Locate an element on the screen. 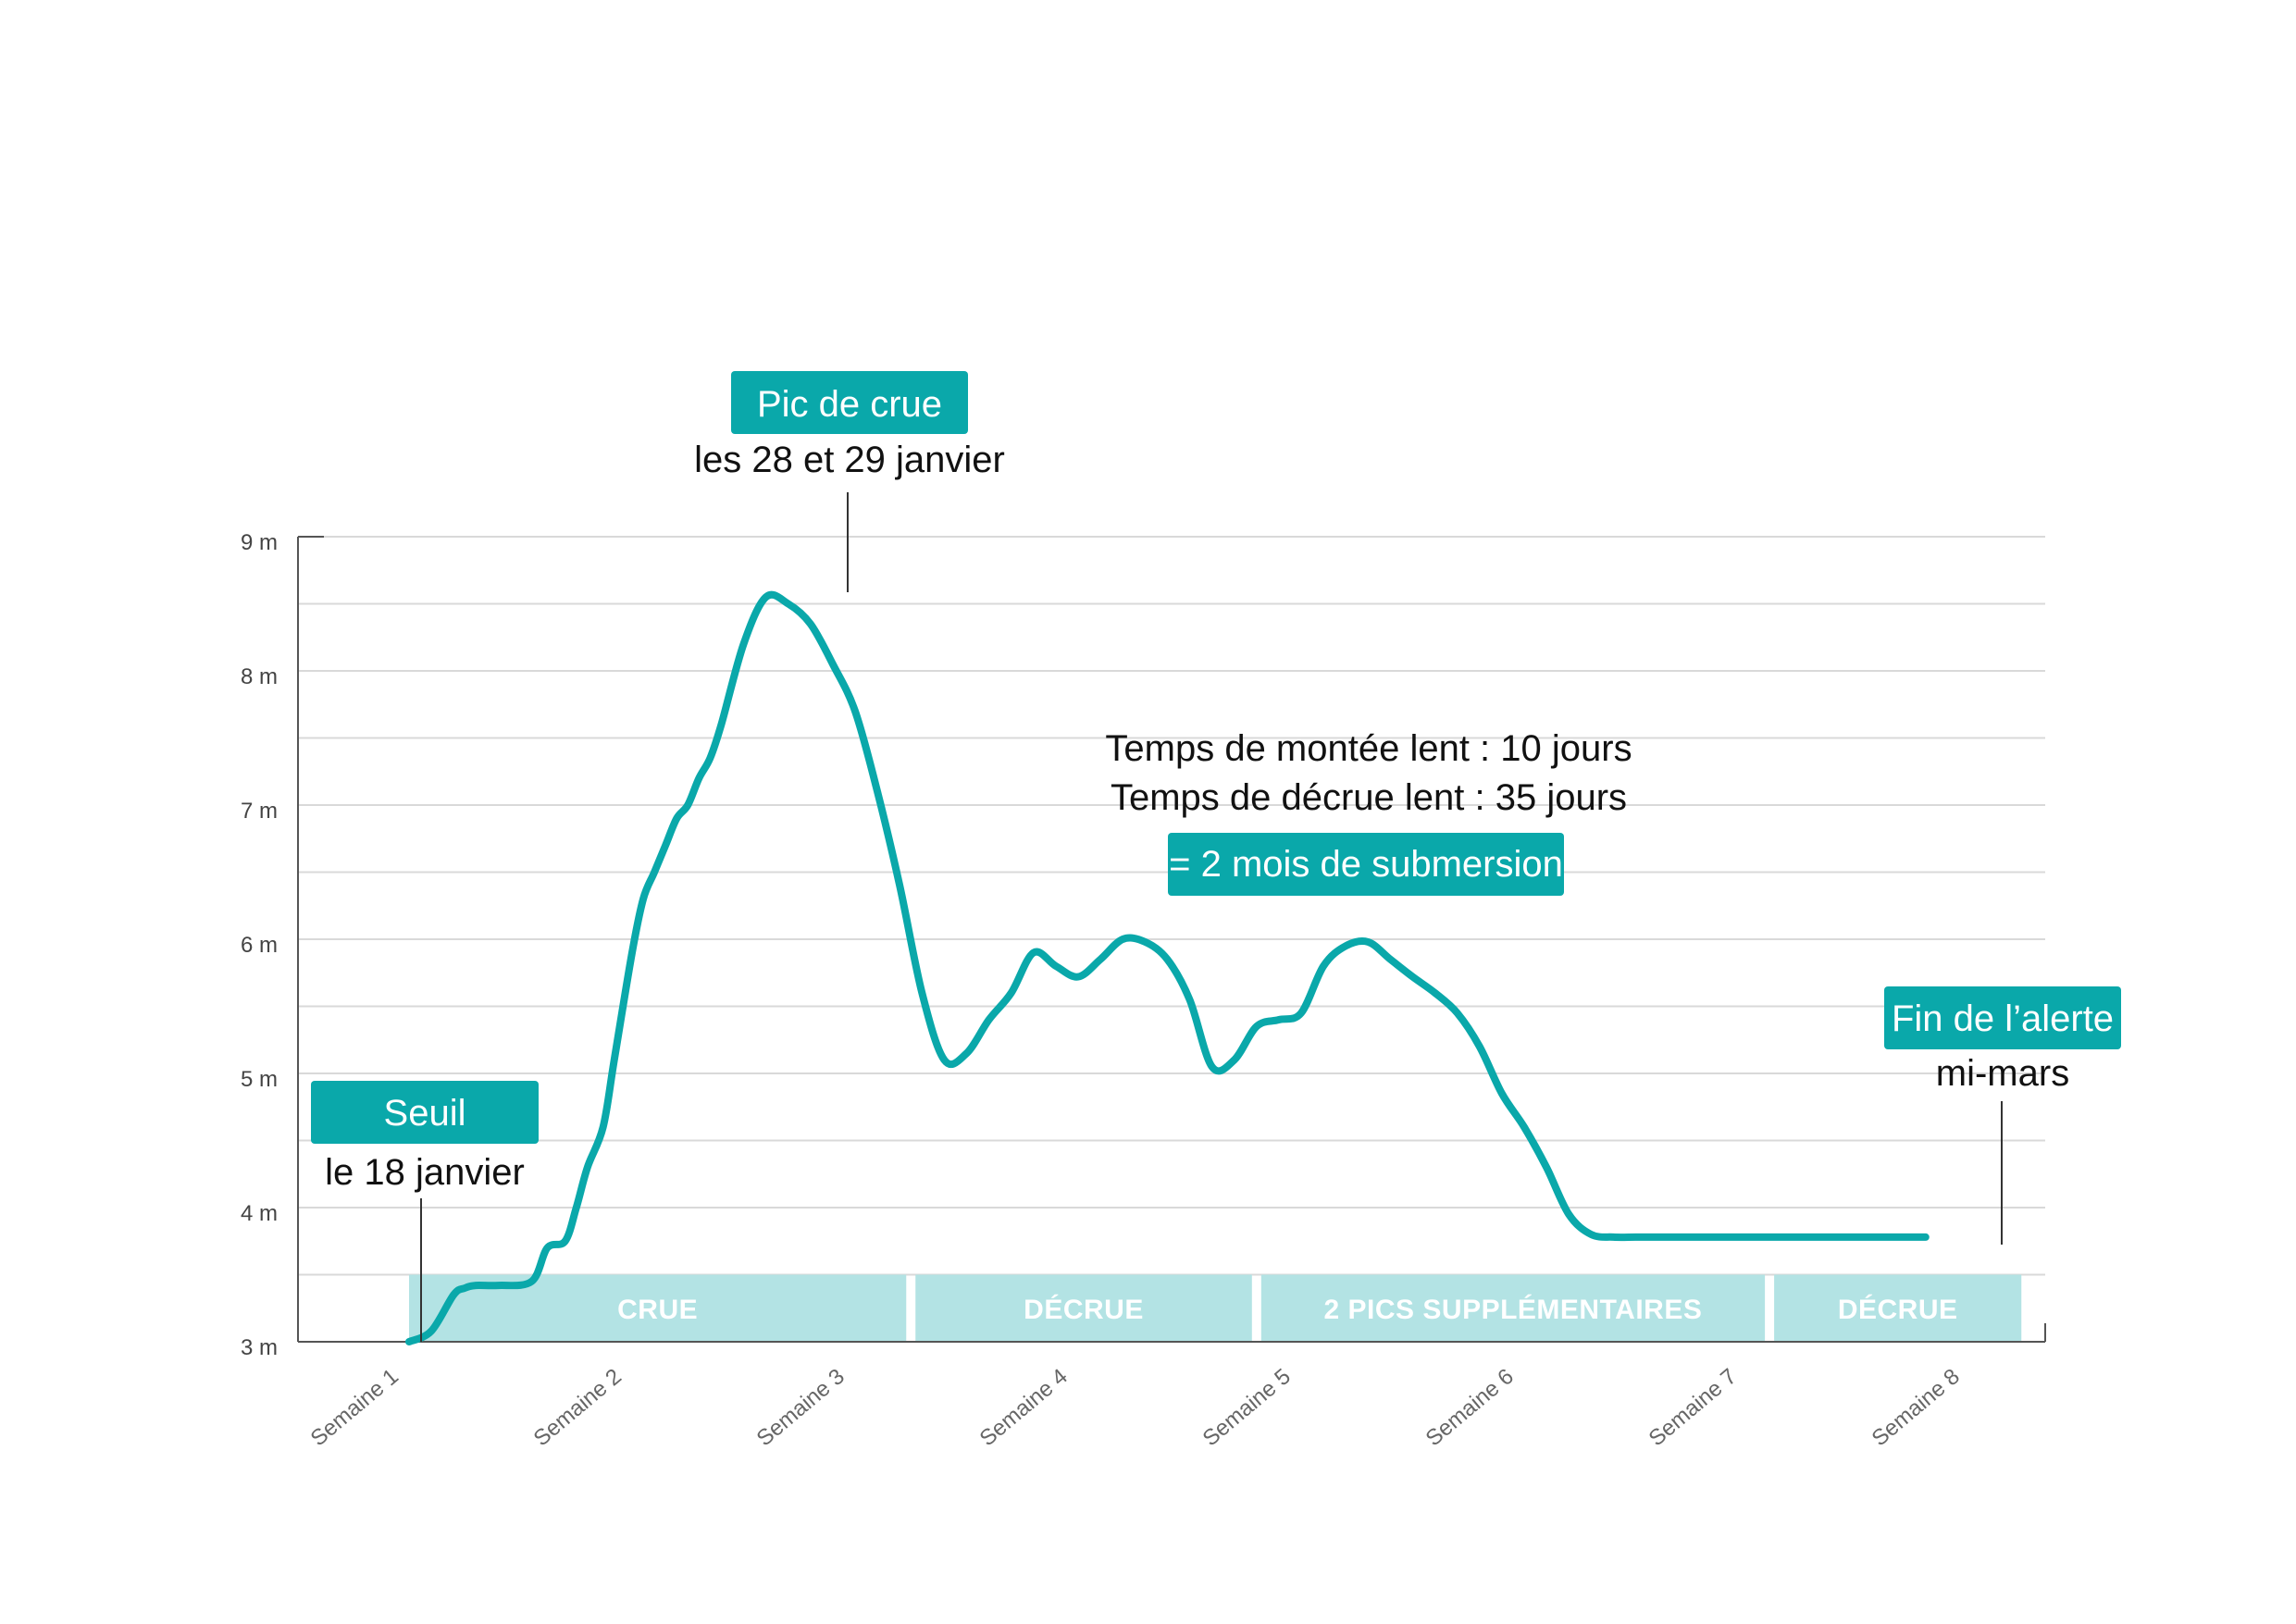  x-tick-label: Semaine 2 is located at coordinates (578, 1407).